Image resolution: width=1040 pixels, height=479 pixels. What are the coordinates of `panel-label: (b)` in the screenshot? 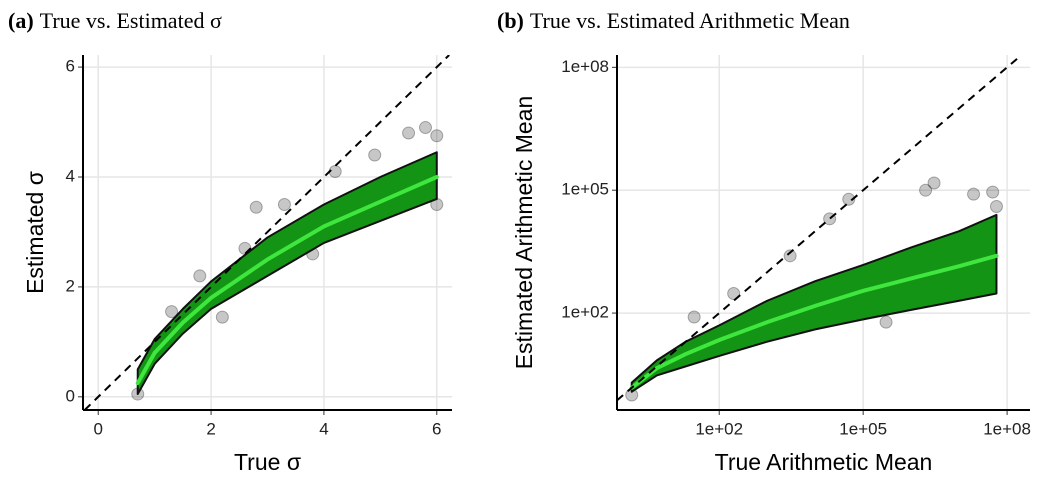 It's located at (510, 20).